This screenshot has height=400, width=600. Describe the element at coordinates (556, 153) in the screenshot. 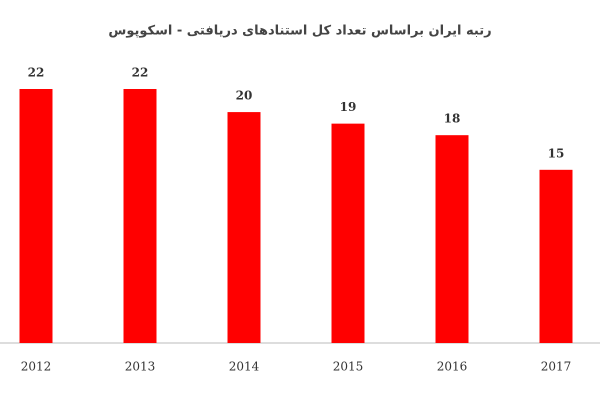

I see `data-label: 15` at that location.